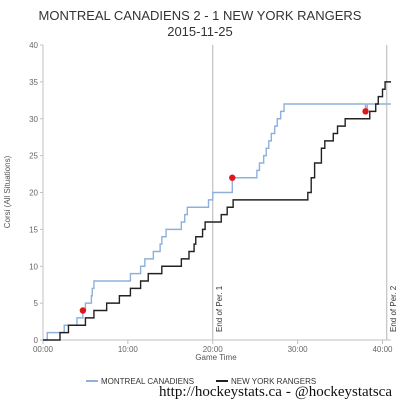 The height and width of the screenshot is (400, 400). I want to click on y-tick-label: 5, so click(36, 303).